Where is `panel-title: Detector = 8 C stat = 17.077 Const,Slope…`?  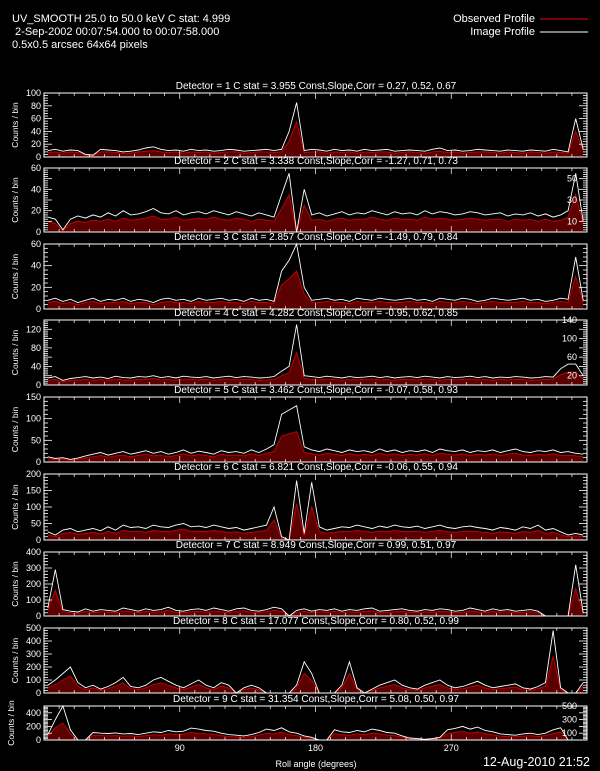
panel-title: Detector = 8 C stat = 17.077 Const,Slope… is located at coordinates (316, 621).